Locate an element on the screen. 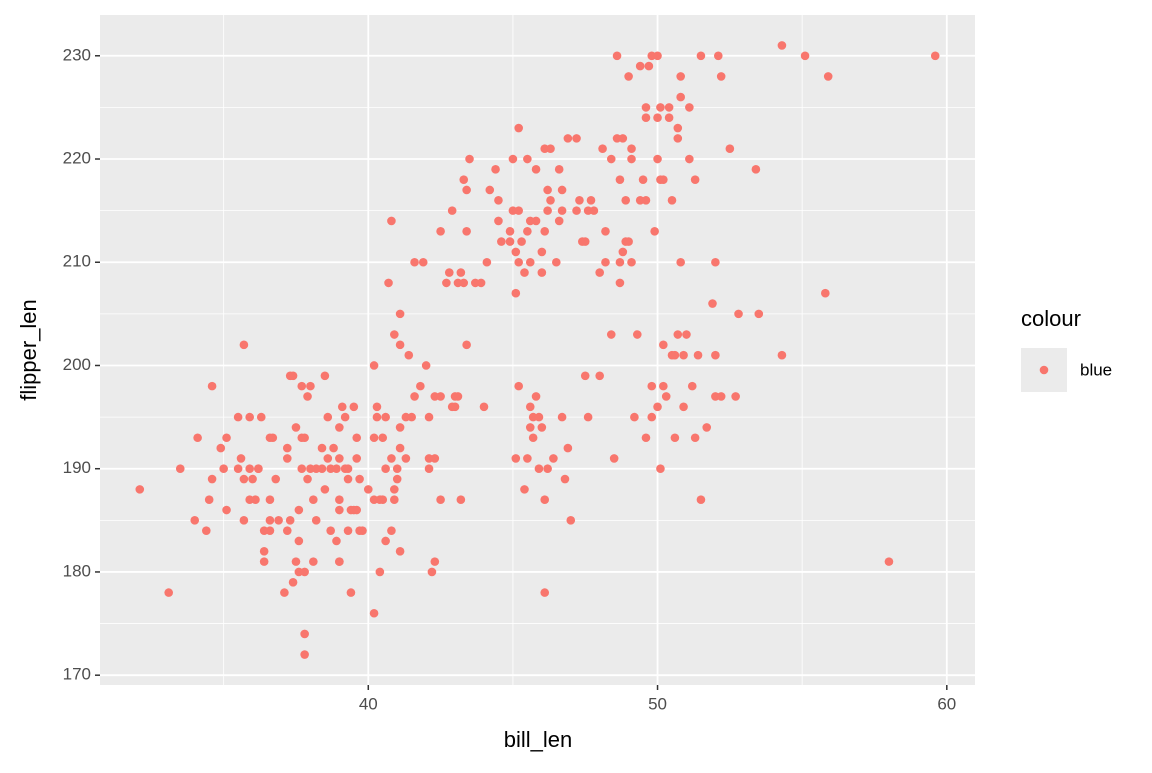 The image size is (1152, 773). legend-marker is located at coordinates (1044, 370).